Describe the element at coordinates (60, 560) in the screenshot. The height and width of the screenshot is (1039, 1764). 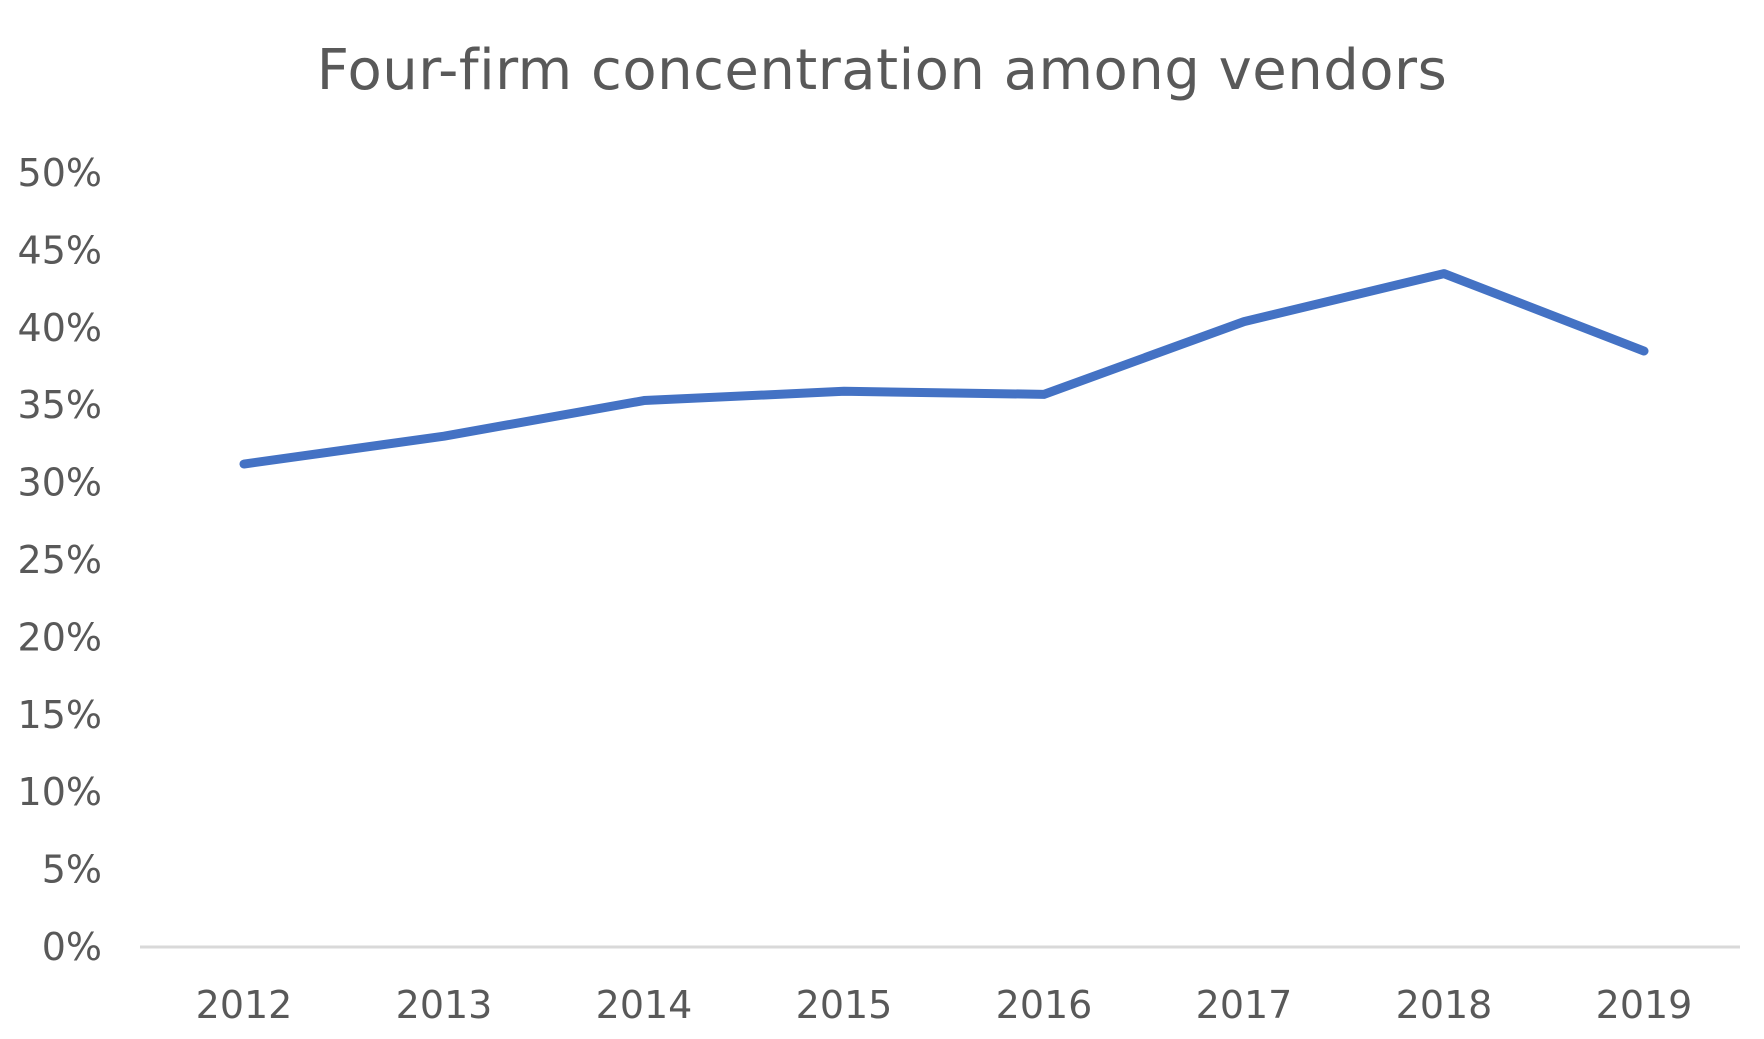
I see `y-tick-label: 25%` at that location.